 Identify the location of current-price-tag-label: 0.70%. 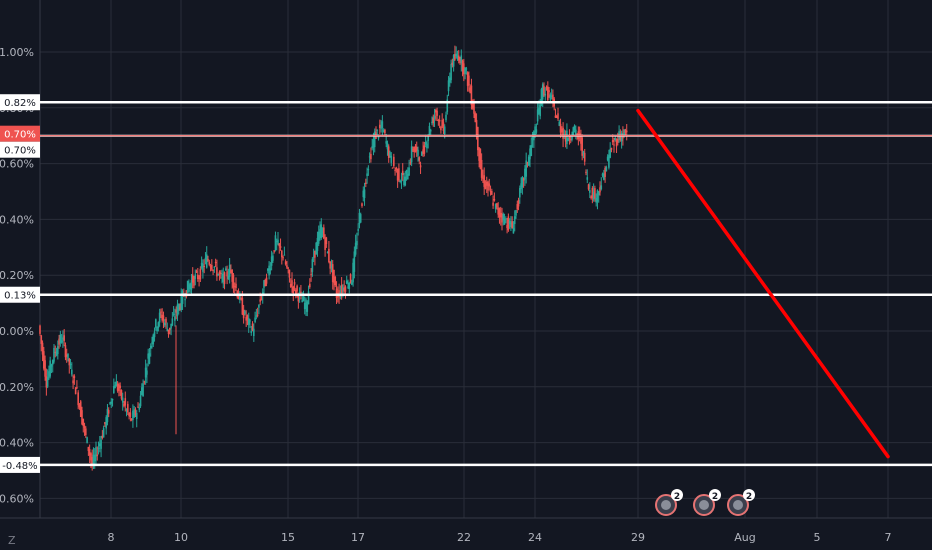
(20, 135).